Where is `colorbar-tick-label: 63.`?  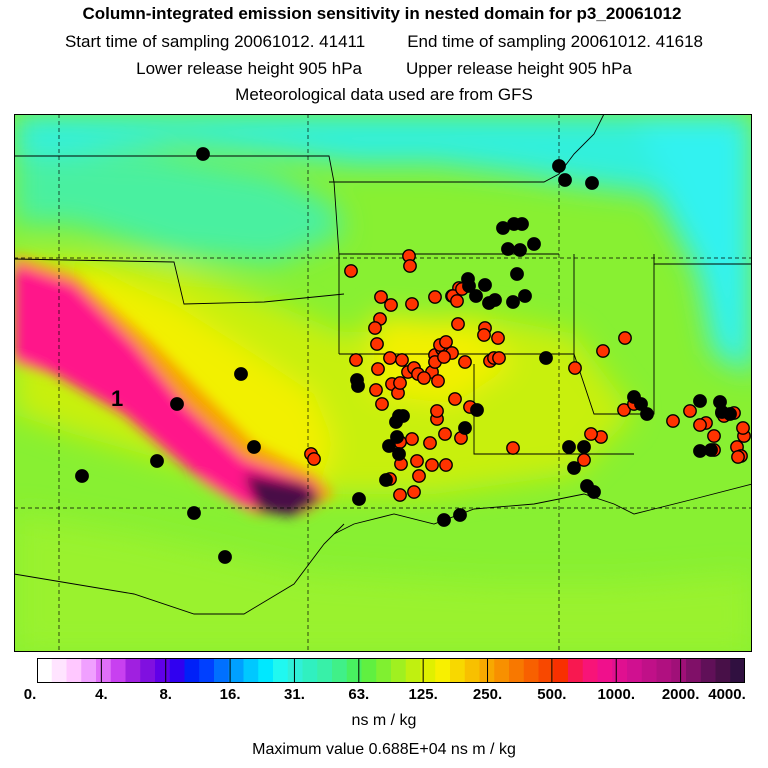 colorbar-tick-label: 63. is located at coordinates (359, 694).